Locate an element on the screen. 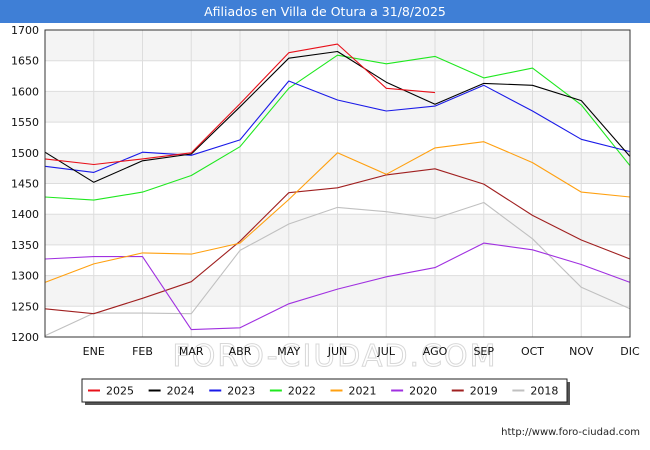 Image resolution: width=650 pixels, height=450 pixels. x-tick-label: OCT is located at coordinates (532, 351).